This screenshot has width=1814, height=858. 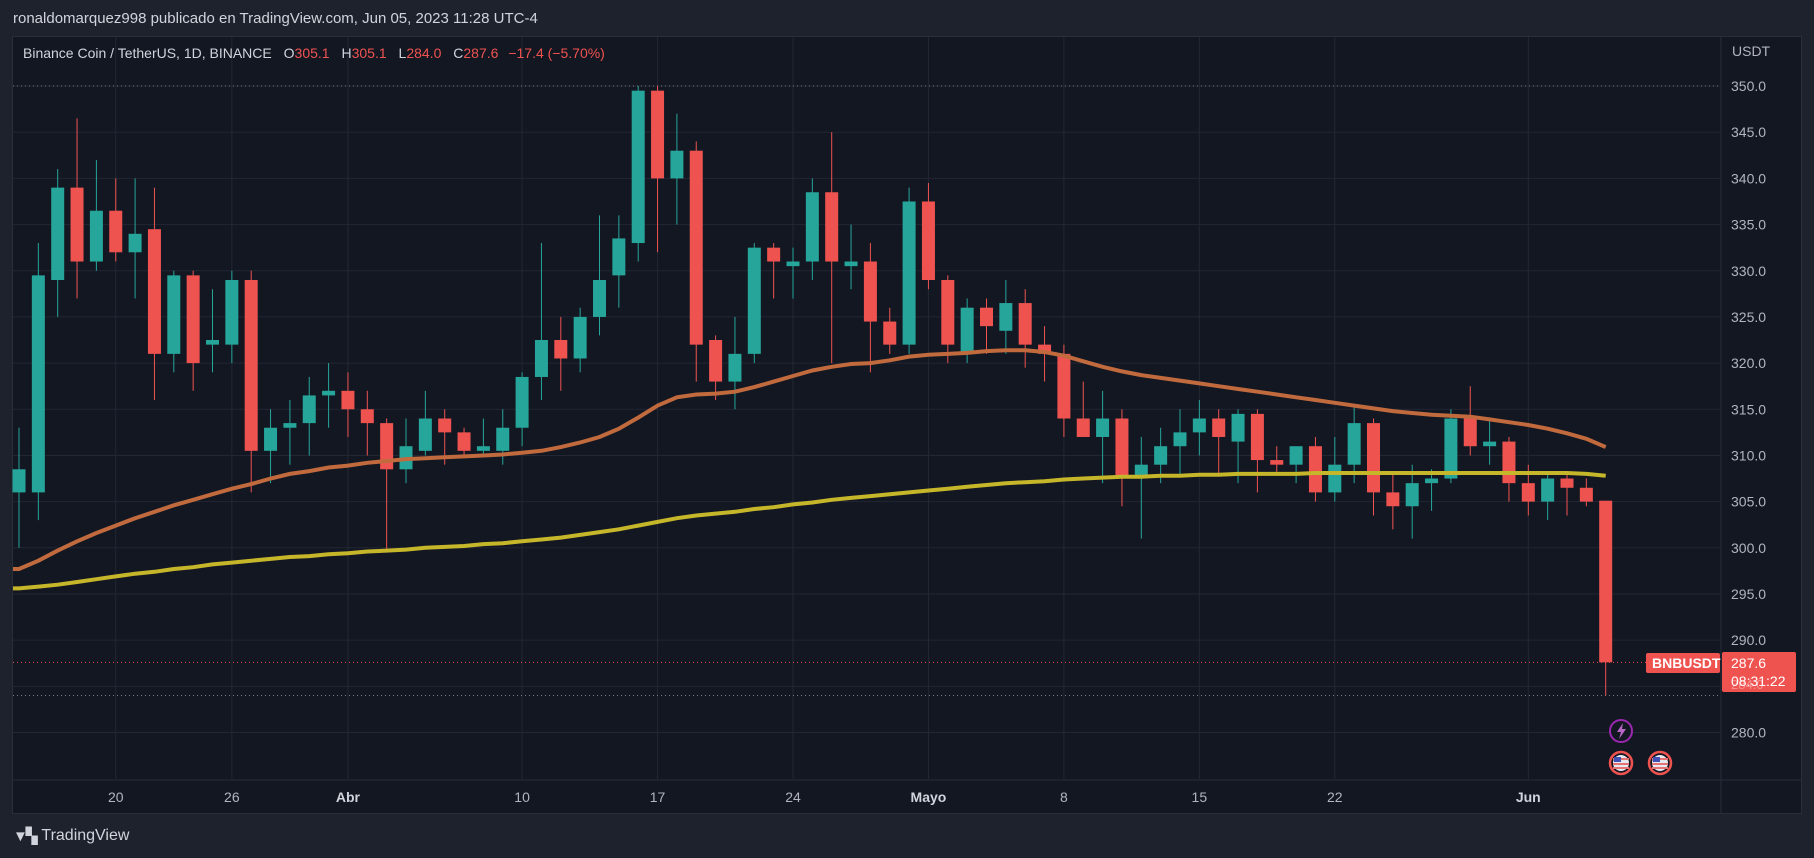 What do you see at coordinates (1621, 731) in the screenshot?
I see `lightning-event-icon` at bounding box center [1621, 731].